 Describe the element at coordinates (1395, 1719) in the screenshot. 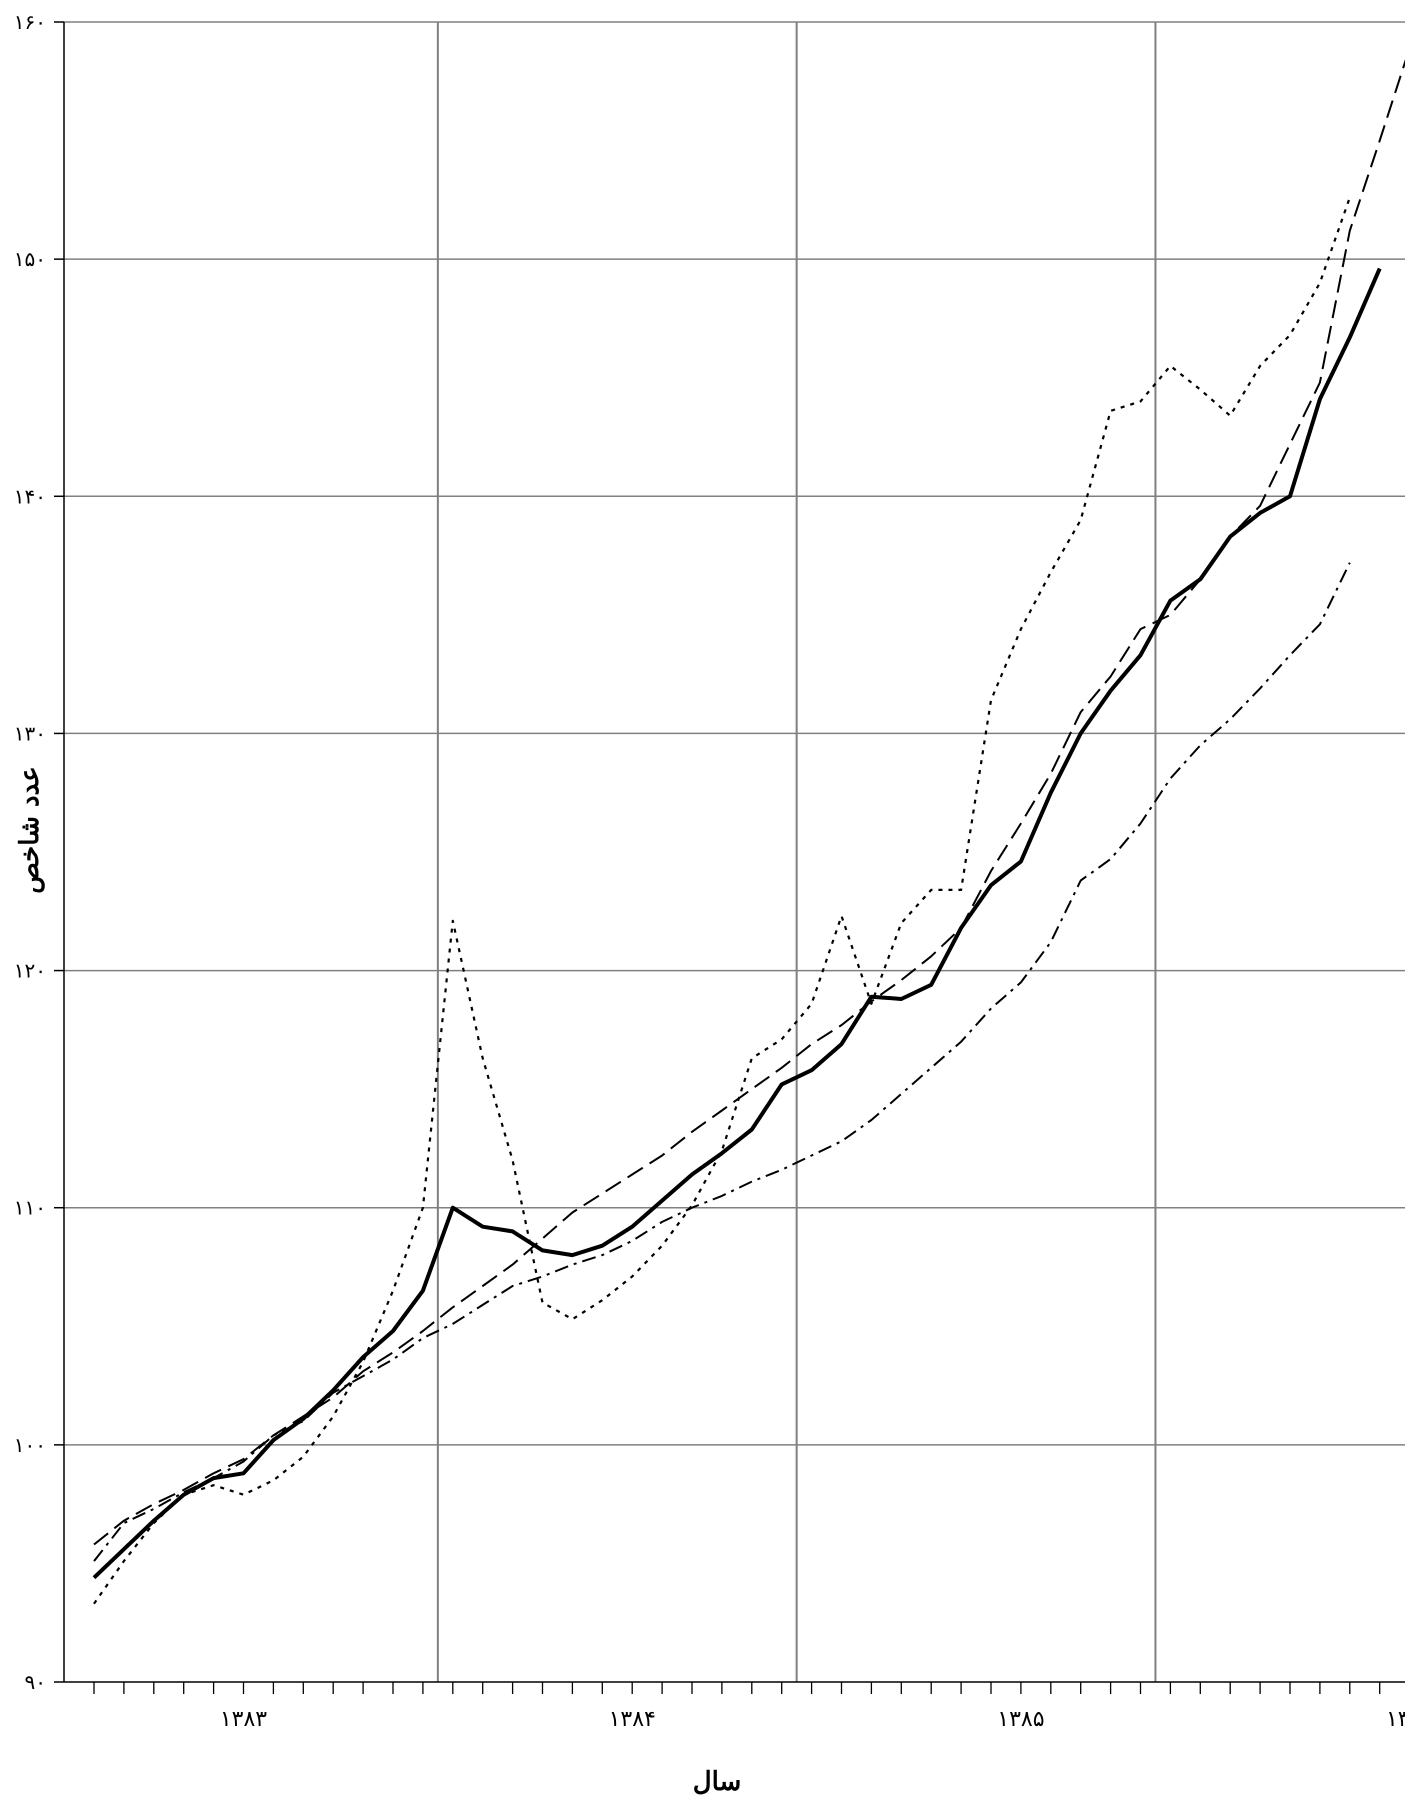

I see `x-tick-label: ۱۳۸۶` at that location.